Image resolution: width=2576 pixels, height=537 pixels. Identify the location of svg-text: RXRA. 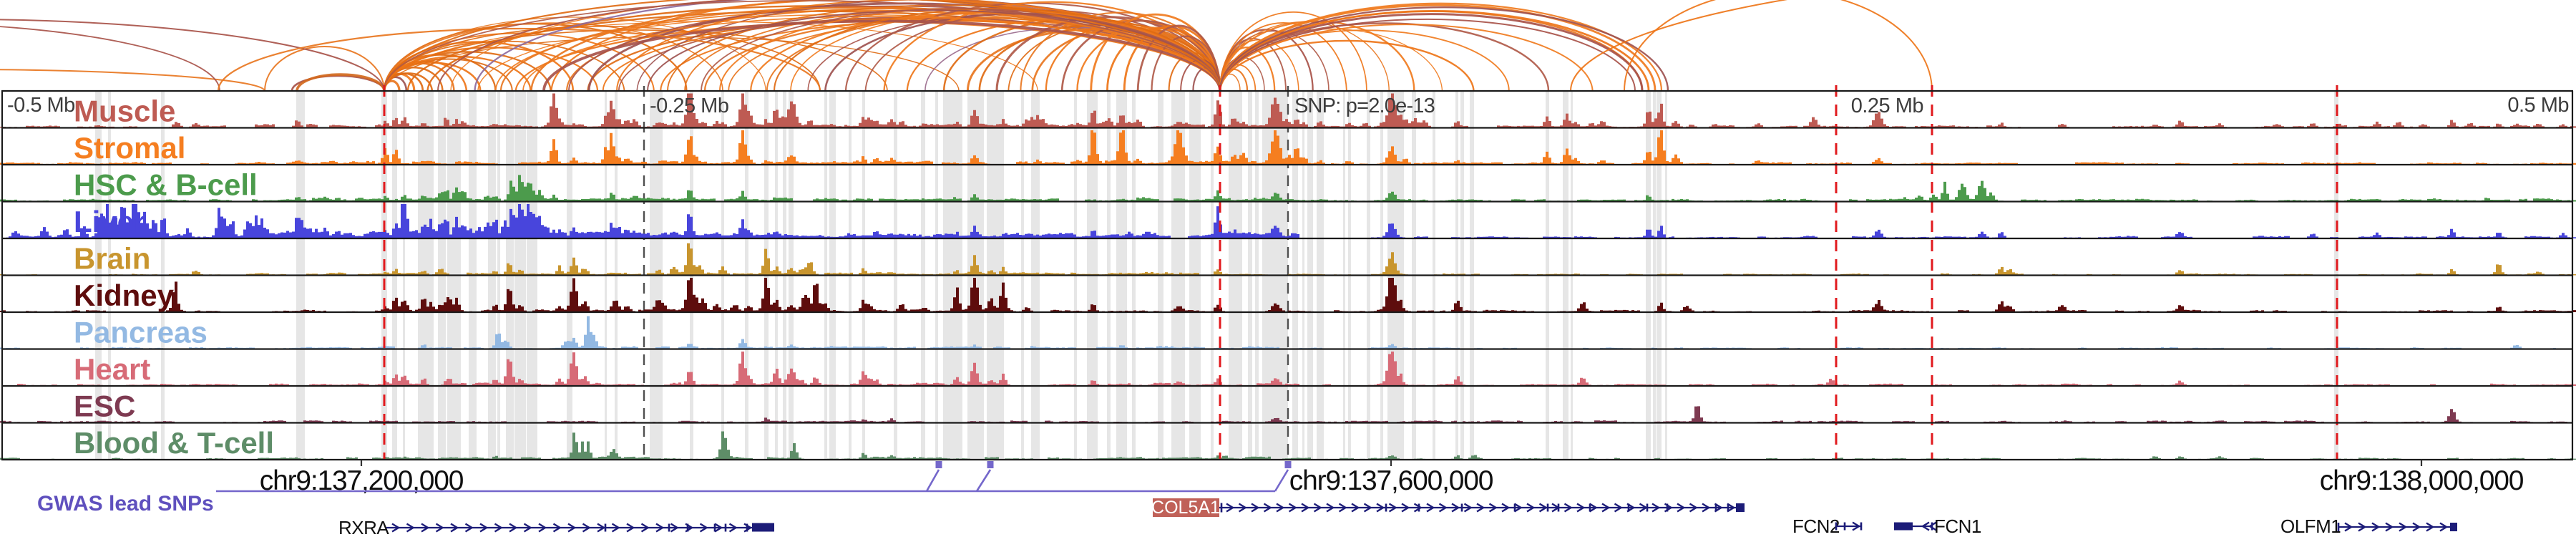
(363, 527).